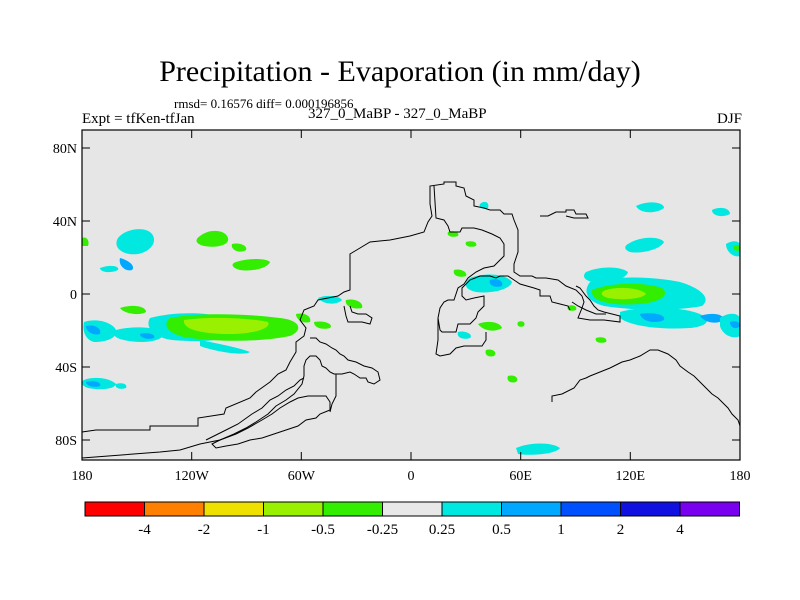 Image resolution: width=800 pixels, height=600 pixels. What do you see at coordinates (82, 476) in the screenshot?
I see `lon-label-180w: 180` at bounding box center [82, 476].